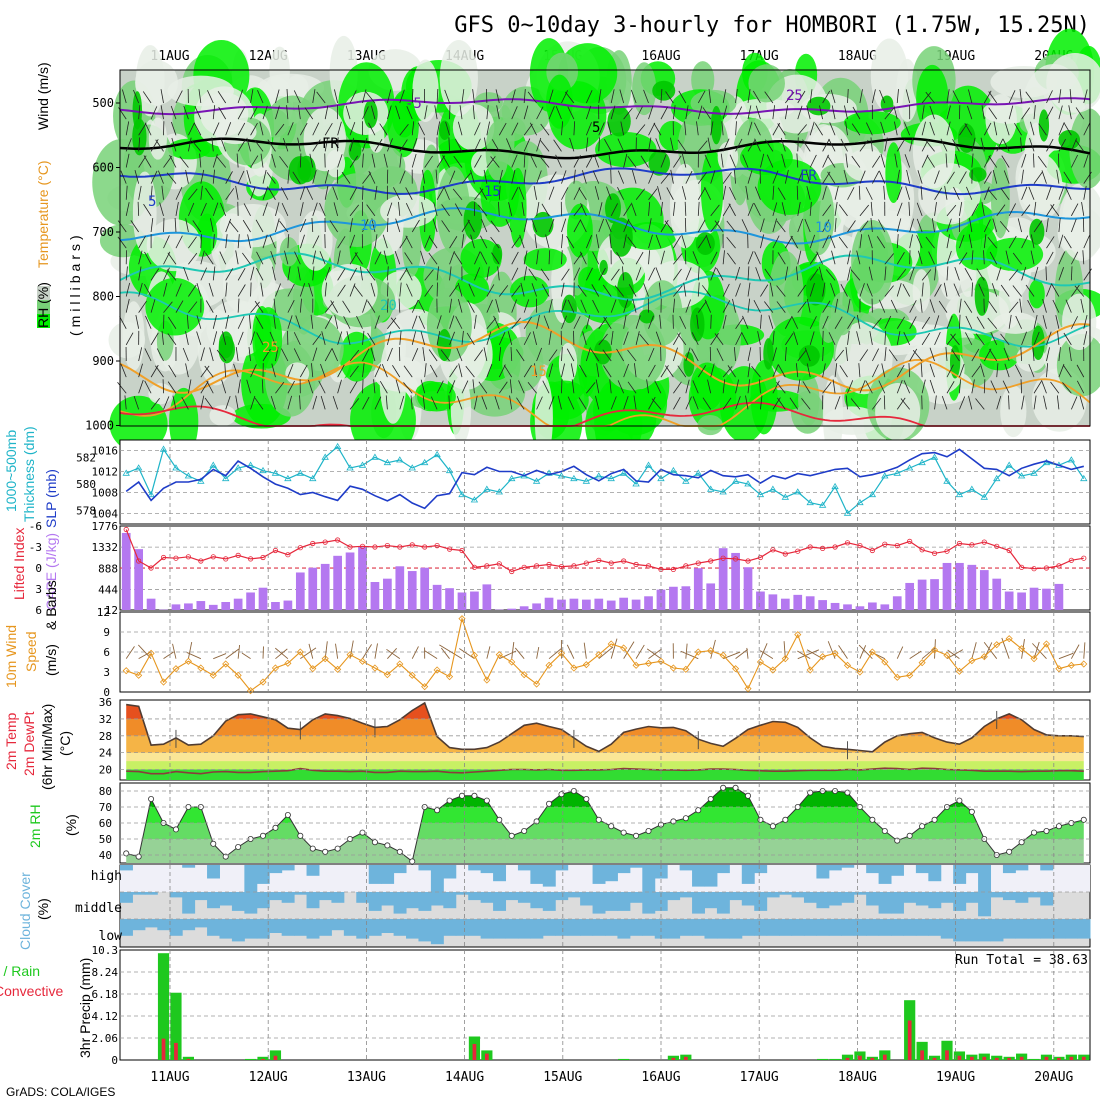 The image size is (1100, 1100). I want to click on contour-label: 10, so click(368, 226).